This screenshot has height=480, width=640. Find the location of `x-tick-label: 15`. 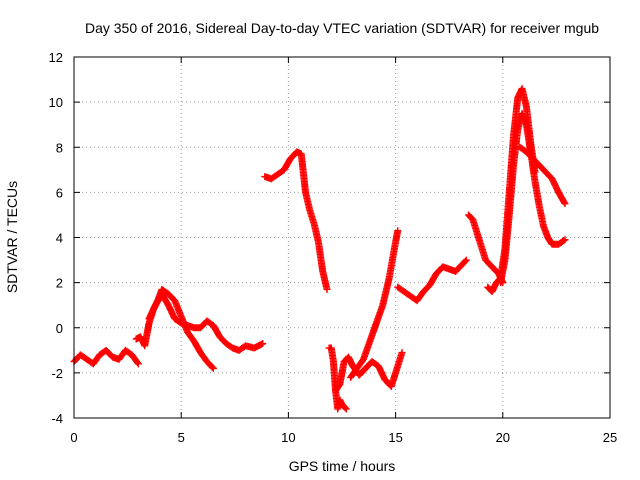

x-tick-label: 15 is located at coordinates (395, 437).